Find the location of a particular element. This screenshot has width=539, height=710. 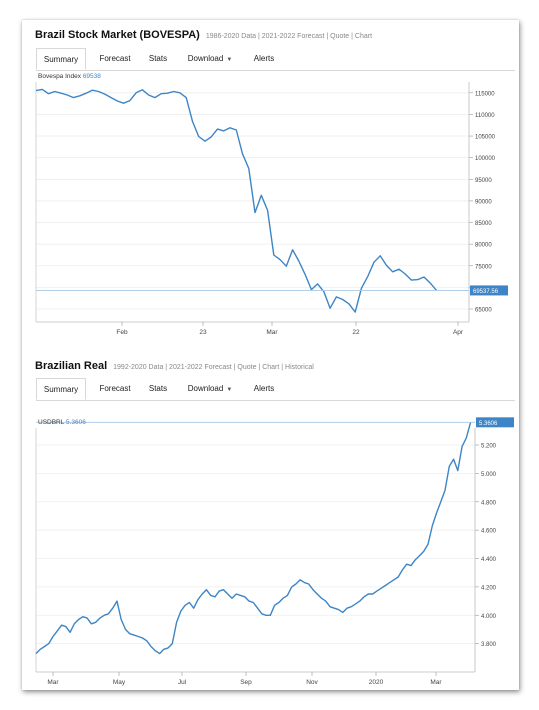

y-tick-label: 75000 is located at coordinates (483, 267).